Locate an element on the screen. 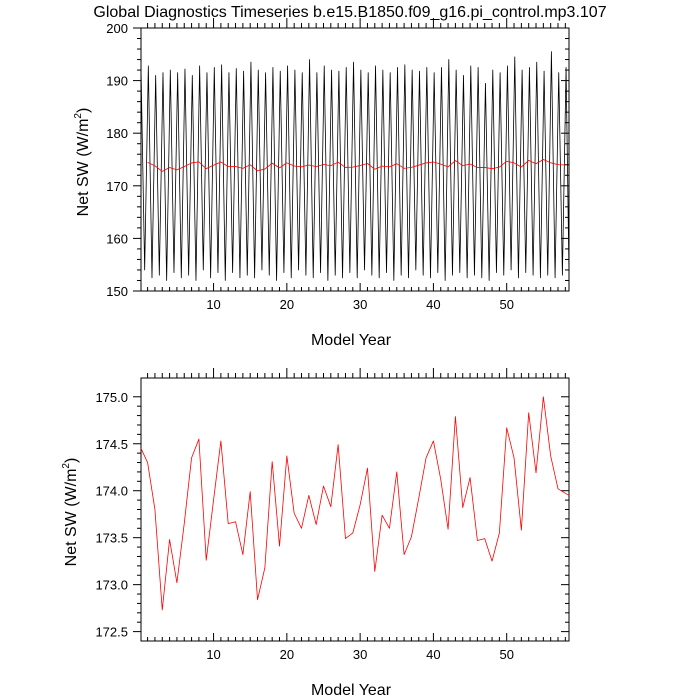 The image size is (700, 700). bottom-x-axis-label: Model Year is located at coordinates (351, 690).